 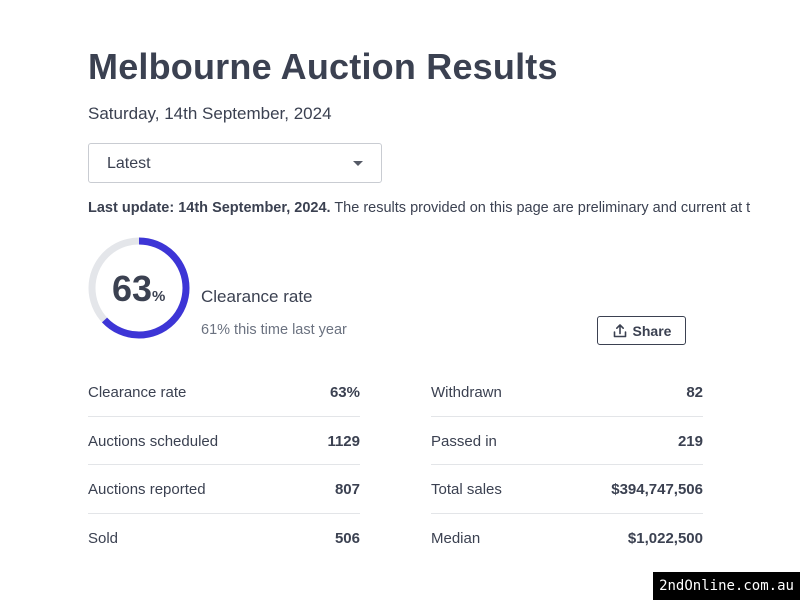 What do you see at coordinates (129, 163) in the screenshot?
I see `date-select-value: Latest` at bounding box center [129, 163].